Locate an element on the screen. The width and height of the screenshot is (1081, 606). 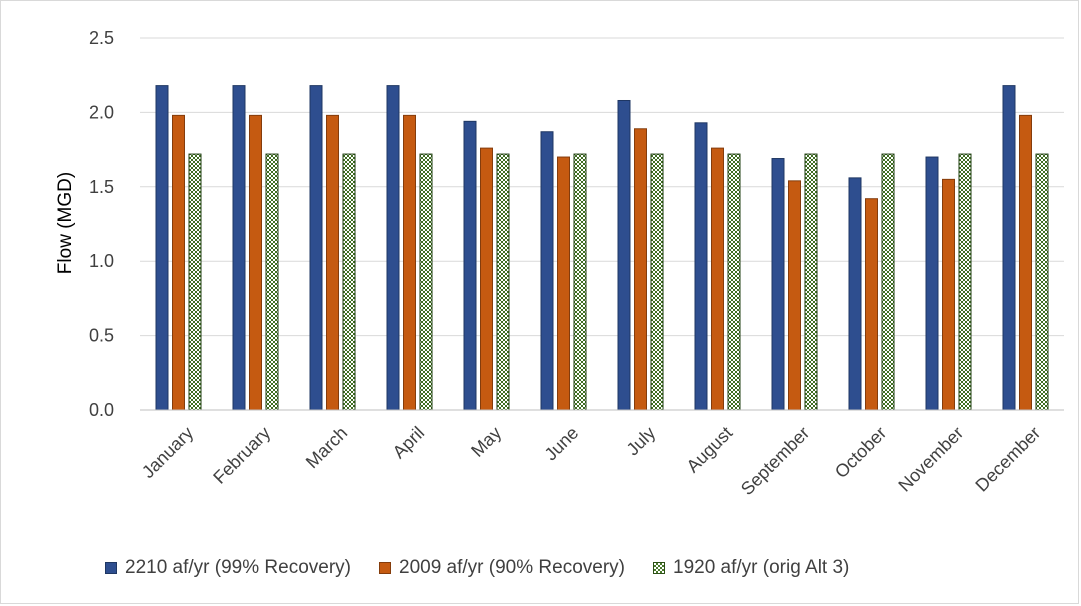
x-tick-label: June is located at coordinates (562, 444).